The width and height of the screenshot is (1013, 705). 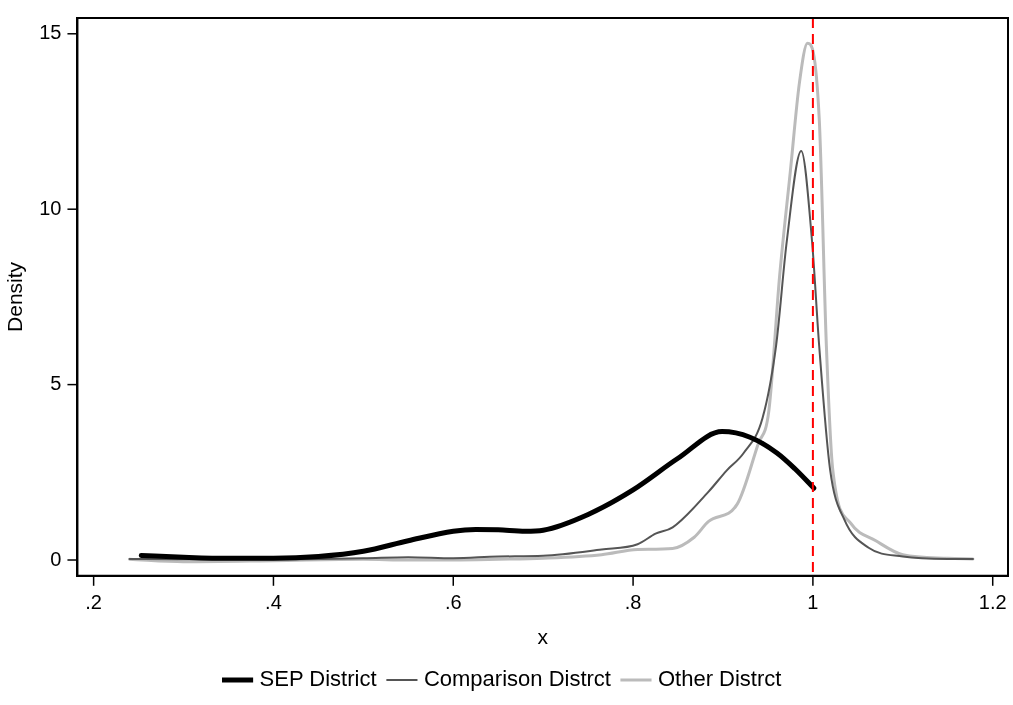 What do you see at coordinates (15, 296) in the screenshot?
I see `y-axis-title: Density` at bounding box center [15, 296].